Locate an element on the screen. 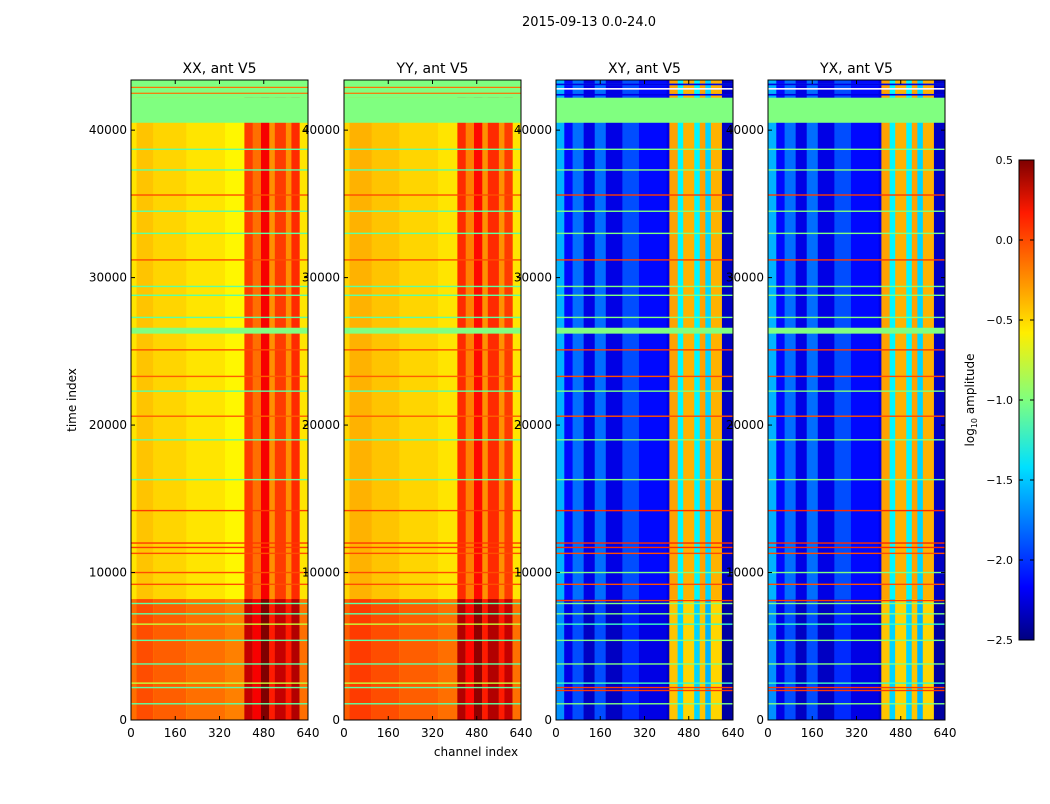 This screenshot has height=804, width=1050. colorbar-label: log10 amplitude is located at coordinates (971, 400).